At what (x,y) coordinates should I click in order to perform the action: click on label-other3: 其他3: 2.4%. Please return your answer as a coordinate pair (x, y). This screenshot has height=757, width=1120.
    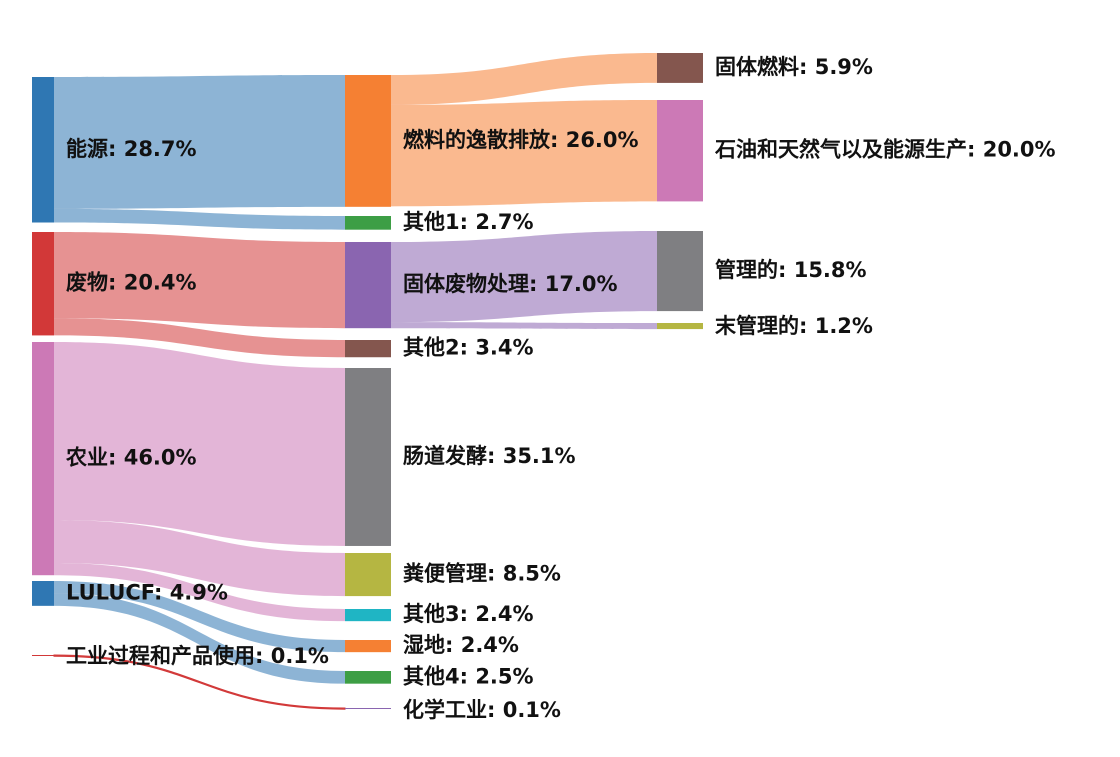
    Looking at the image, I should click on (468, 614).